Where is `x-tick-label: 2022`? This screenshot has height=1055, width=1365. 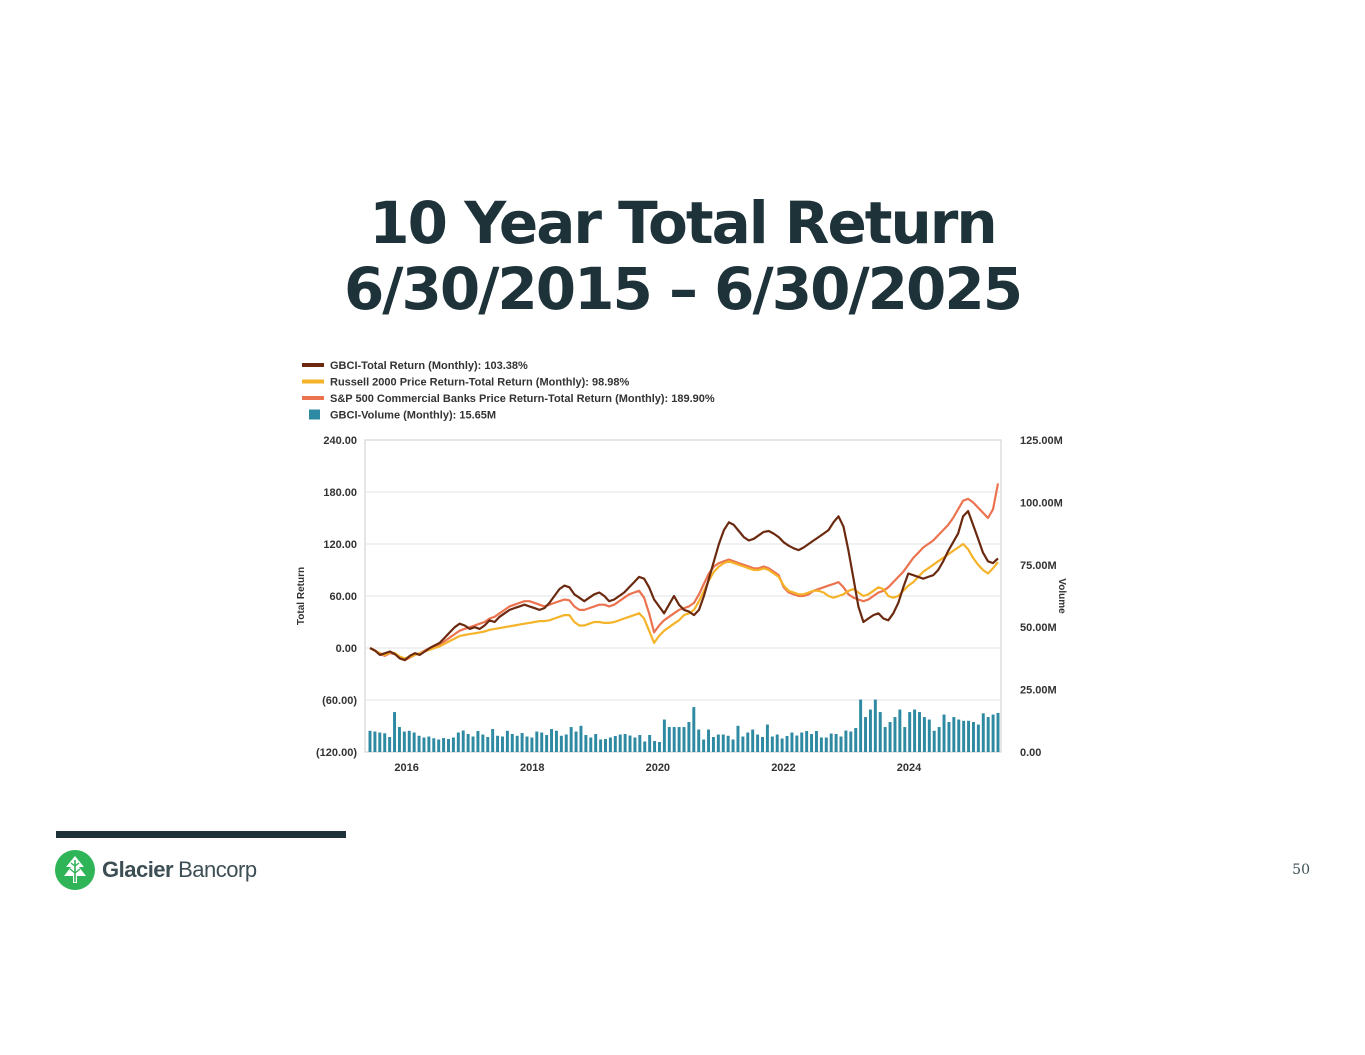
x-tick-label: 2022 is located at coordinates (783, 768).